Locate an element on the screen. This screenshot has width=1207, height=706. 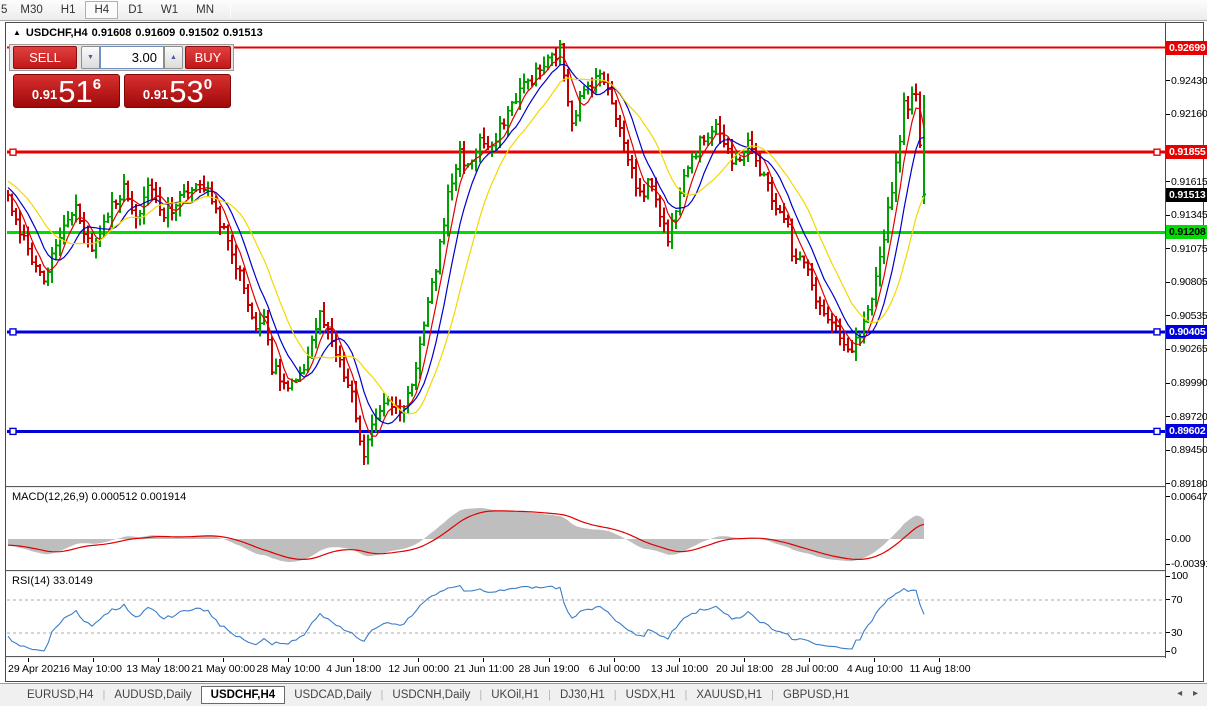
price-badge-0.91208: 0.91208 is located at coordinates (1186, 232).